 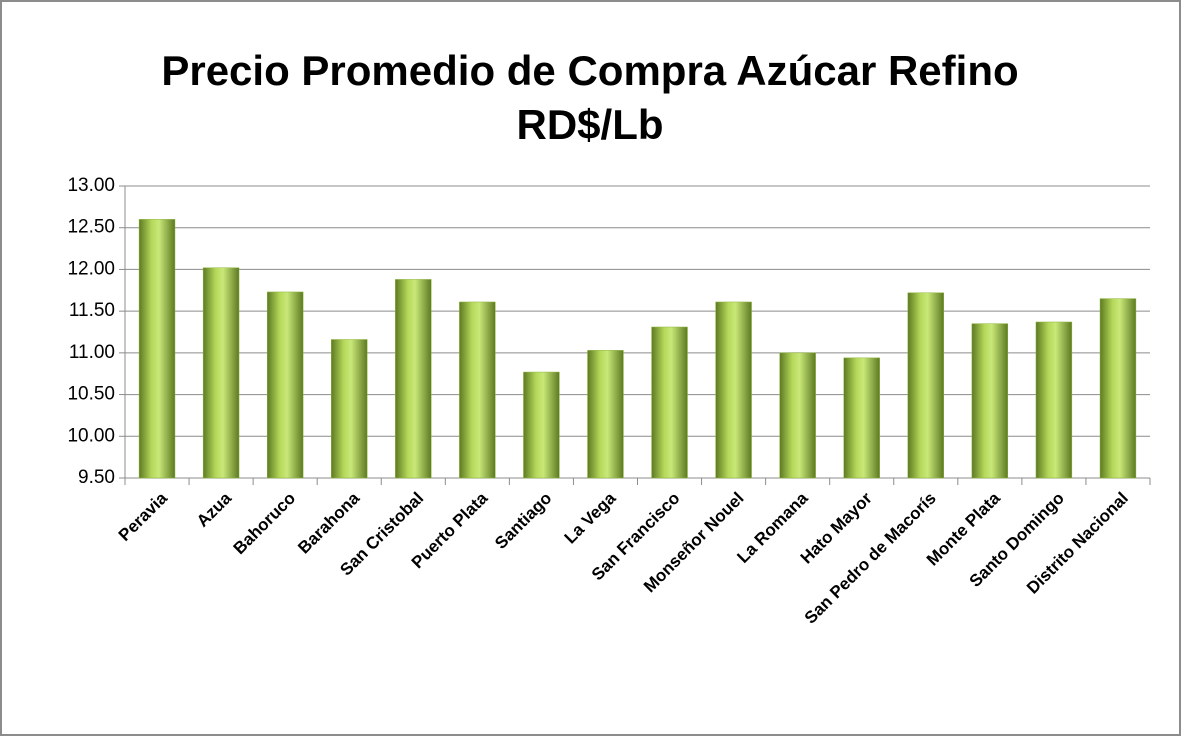 What do you see at coordinates (92, 352) in the screenshot?
I see `y-tick-label: 11.00` at bounding box center [92, 352].